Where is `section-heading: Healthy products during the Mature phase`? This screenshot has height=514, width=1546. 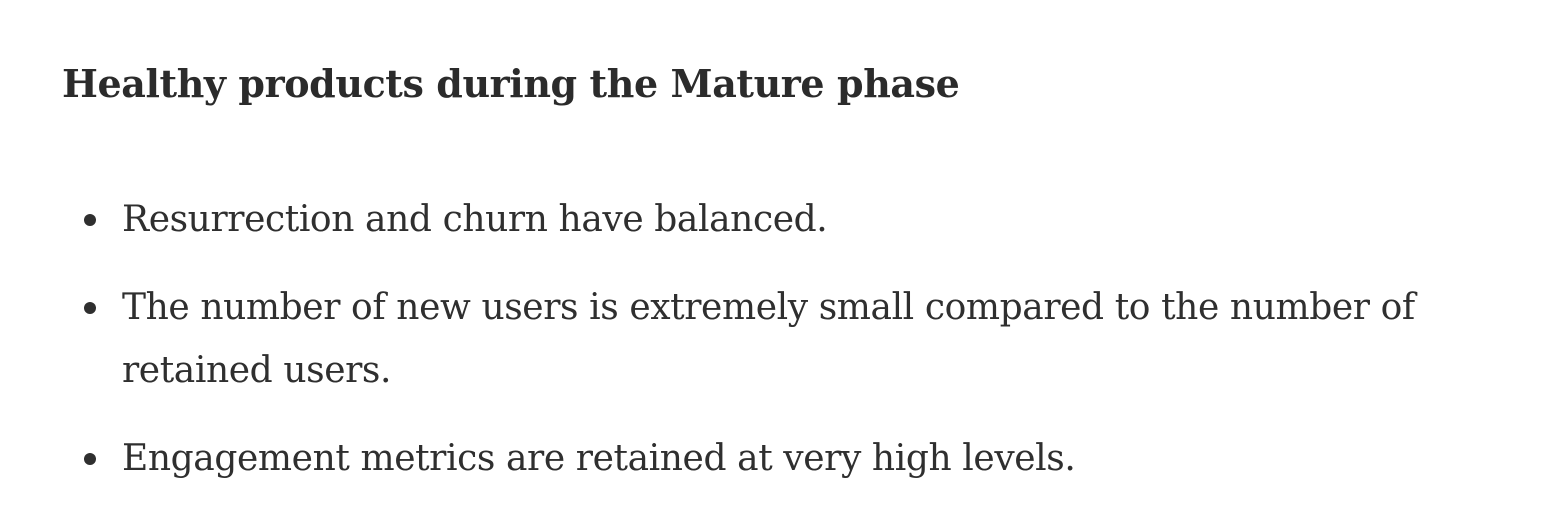 section-heading: Healthy products during the Mature phase is located at coordinates (511, 83).